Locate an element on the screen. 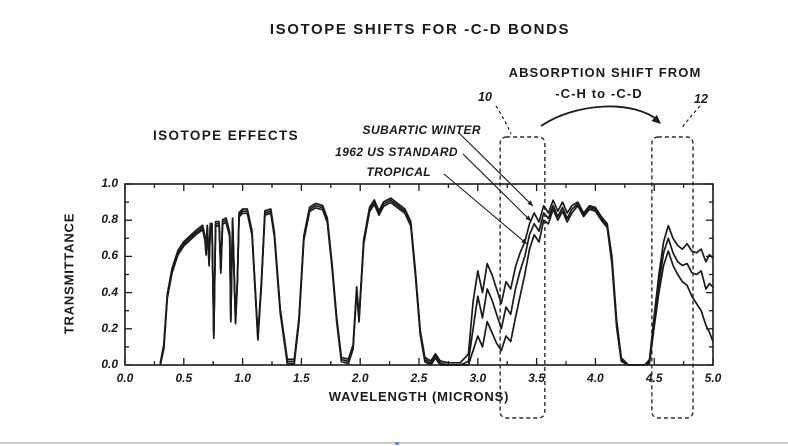 This screenshot has width=788, height=446. y-tick-label: 0.2 is located at coordinates (109, 327).